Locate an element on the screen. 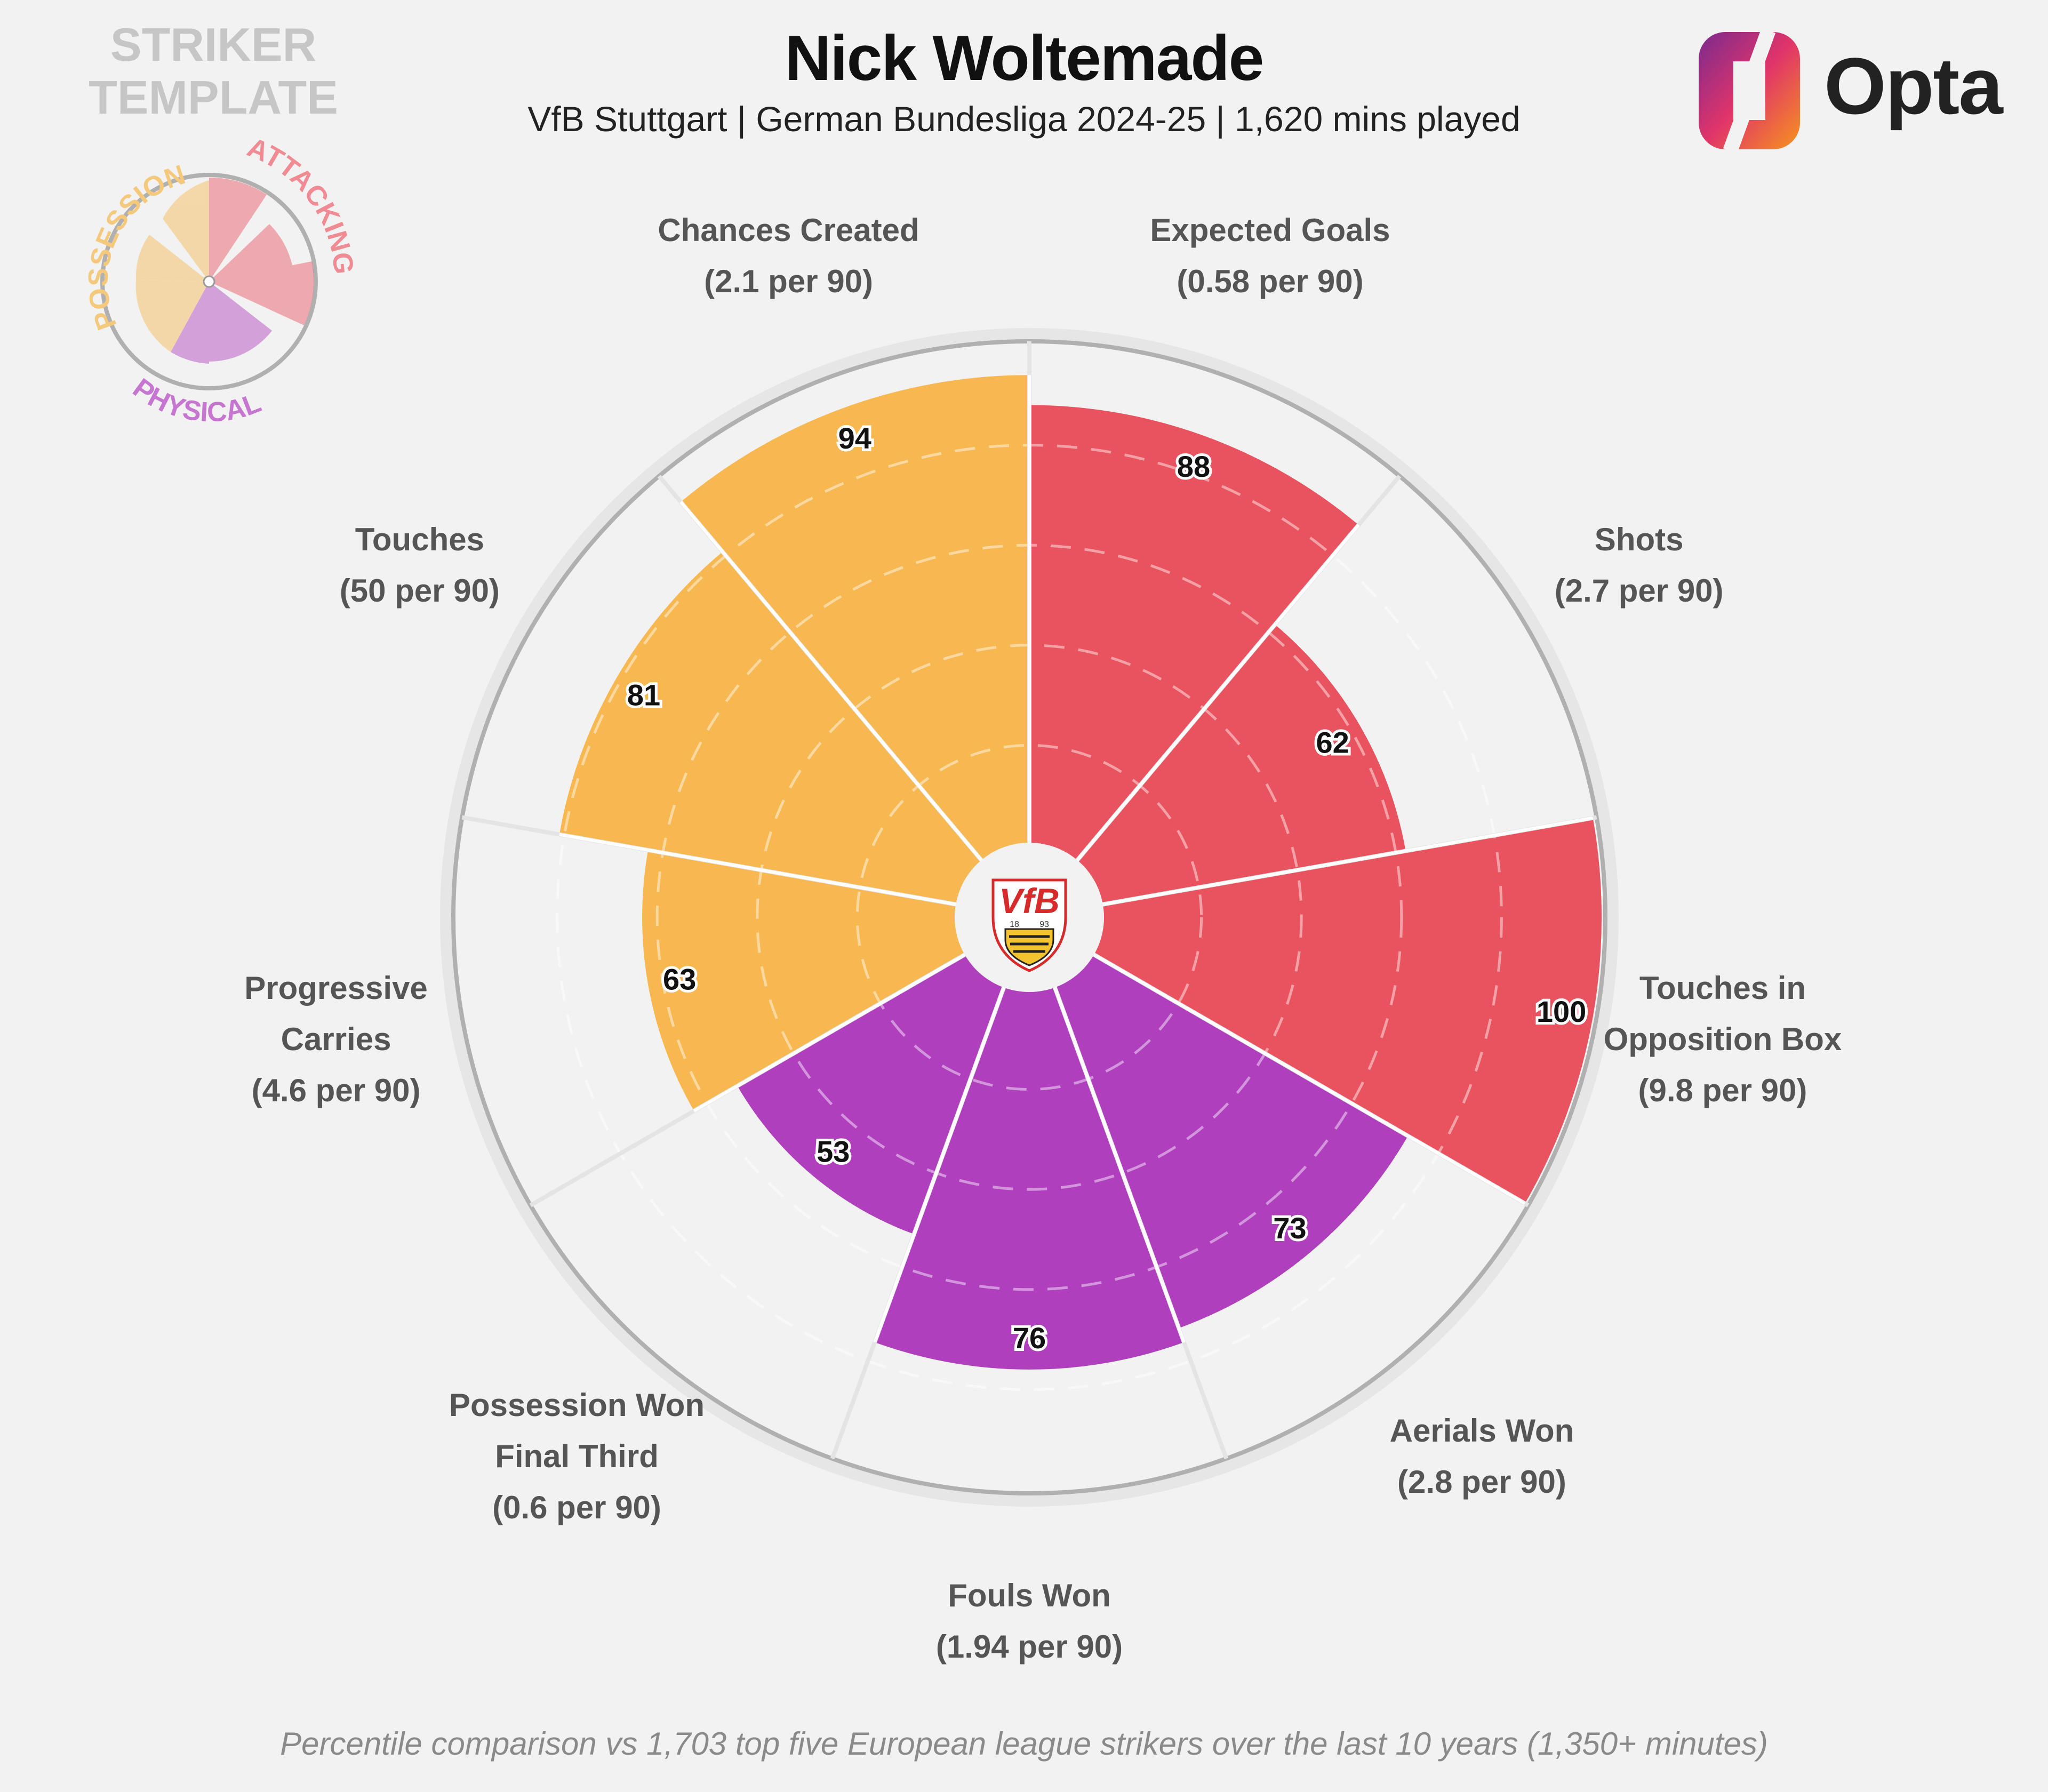 This screenshot has height=1792, width=2048. bar-shots is located at coordinates (1240, 765).